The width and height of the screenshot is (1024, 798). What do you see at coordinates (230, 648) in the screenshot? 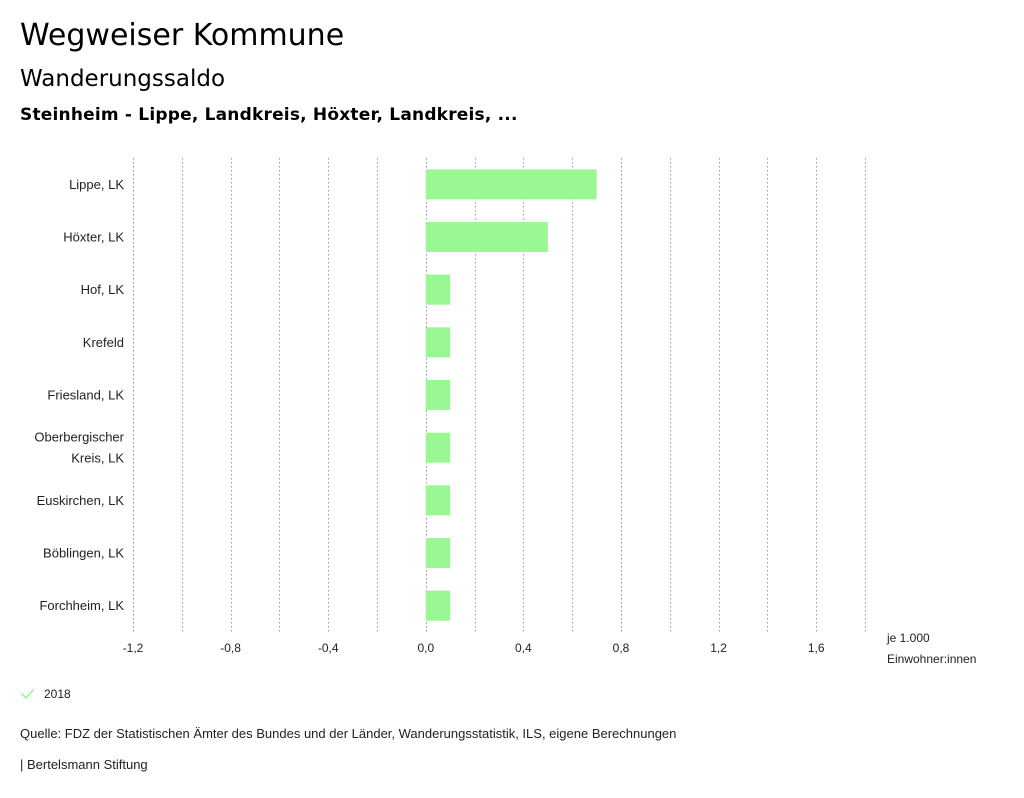
I see `x-tick-label: -0,8` at bounding box center [230, 648].